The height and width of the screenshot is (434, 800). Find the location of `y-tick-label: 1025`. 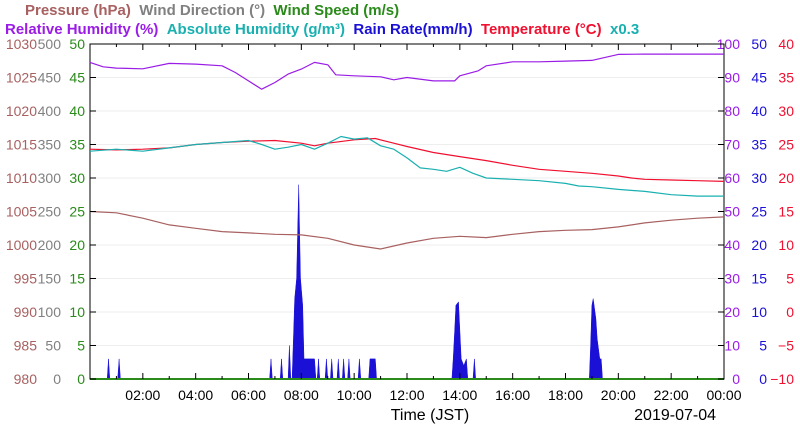

y-tick-label: 1025 is located at coordinates (21, 78).